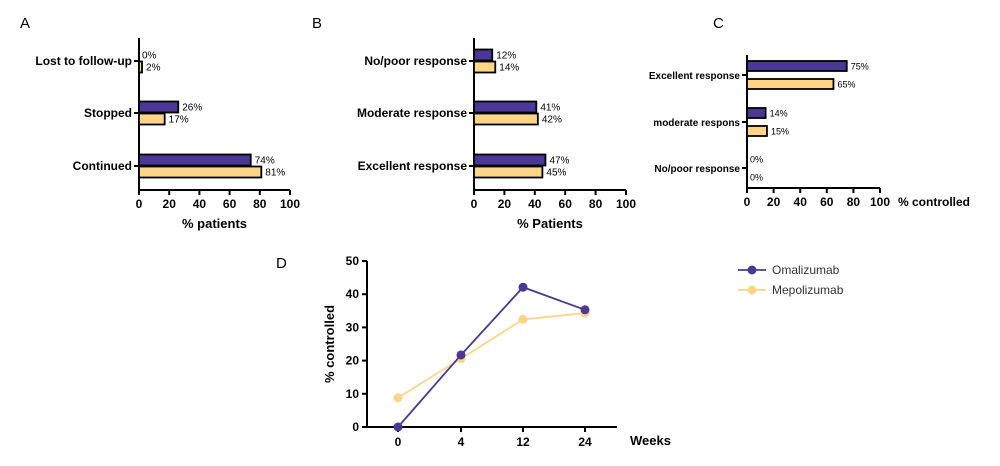 This screenshot has width=1000, height=466. Describe the element at coordinates (281, 263) in the screenshot. I see `panel-label-d: D` at that location.